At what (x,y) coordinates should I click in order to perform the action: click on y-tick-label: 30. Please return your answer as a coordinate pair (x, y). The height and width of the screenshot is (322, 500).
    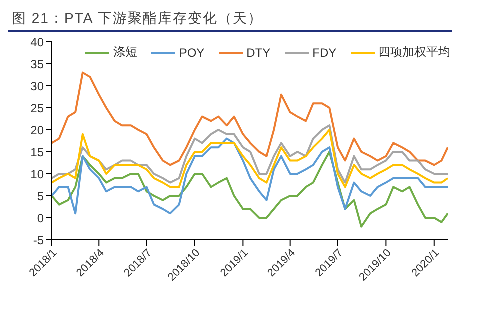
    Looking at the image, I should click on (37, 86).